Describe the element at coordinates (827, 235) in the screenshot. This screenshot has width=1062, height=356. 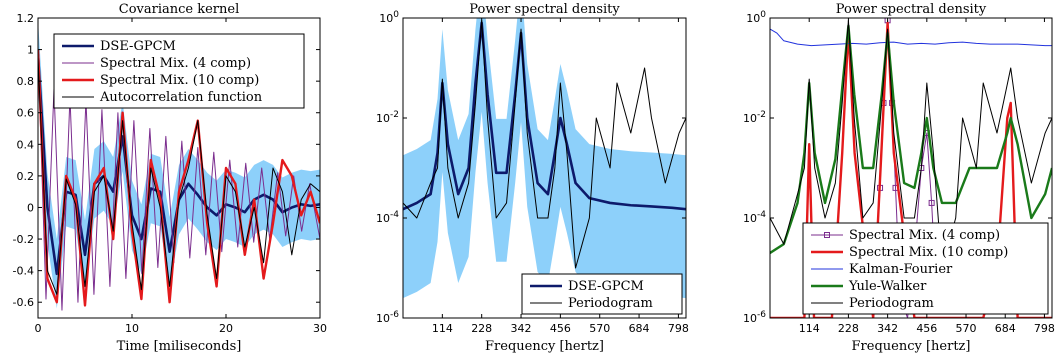
I see `legend-marker` at that location.